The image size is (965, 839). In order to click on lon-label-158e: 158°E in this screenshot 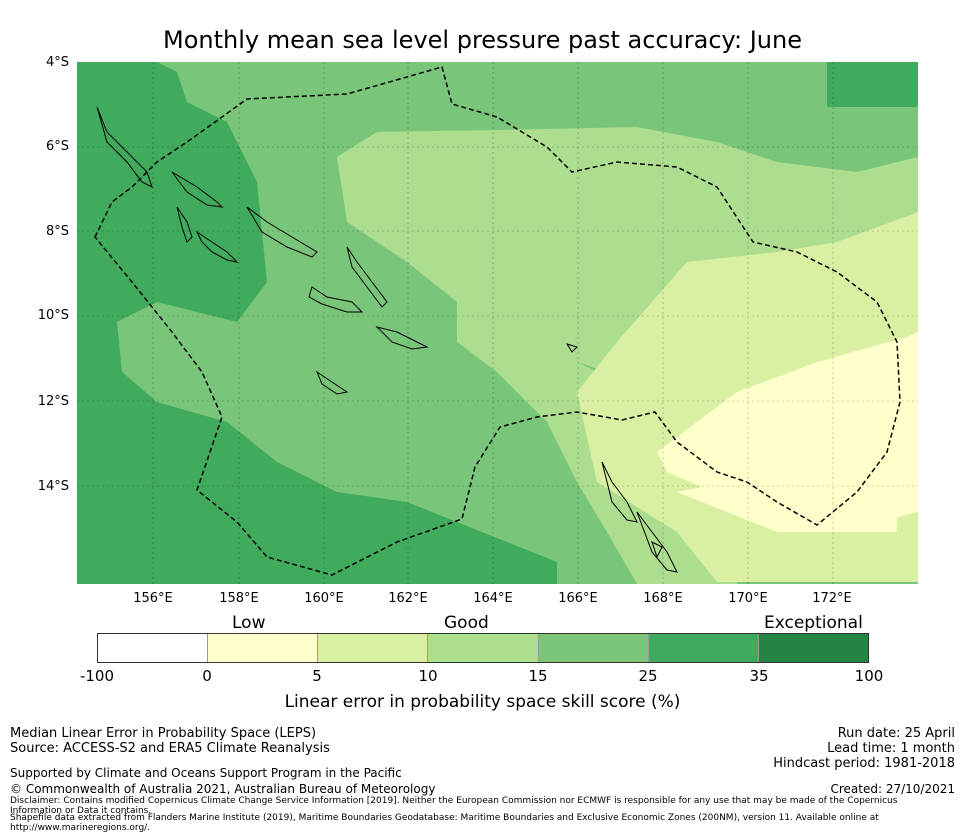, I will do `click(239, 598)`.